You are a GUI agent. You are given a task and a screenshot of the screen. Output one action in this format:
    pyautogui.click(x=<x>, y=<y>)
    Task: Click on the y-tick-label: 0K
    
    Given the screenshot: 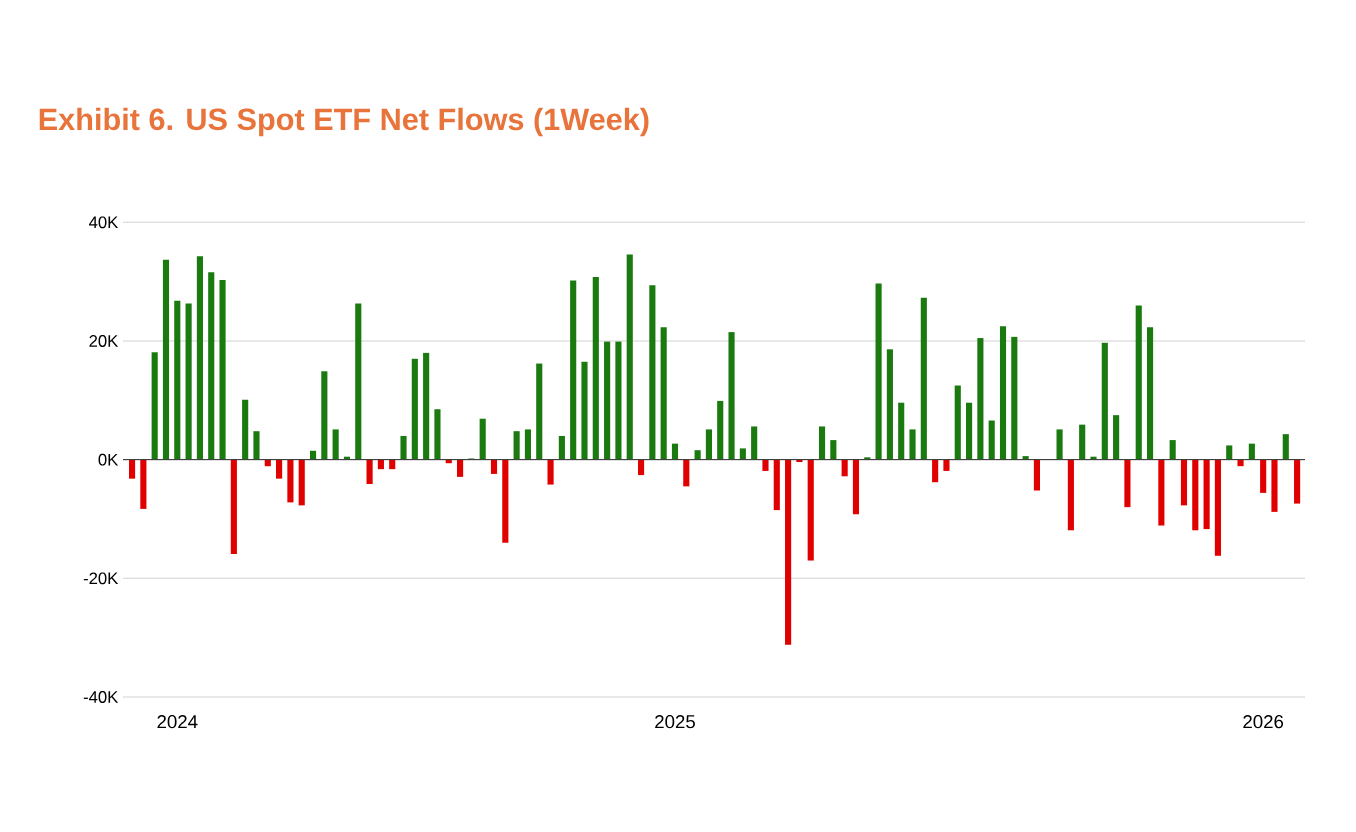 What is the action you would take?
    pyautogui.click(x=108, y=459)
    